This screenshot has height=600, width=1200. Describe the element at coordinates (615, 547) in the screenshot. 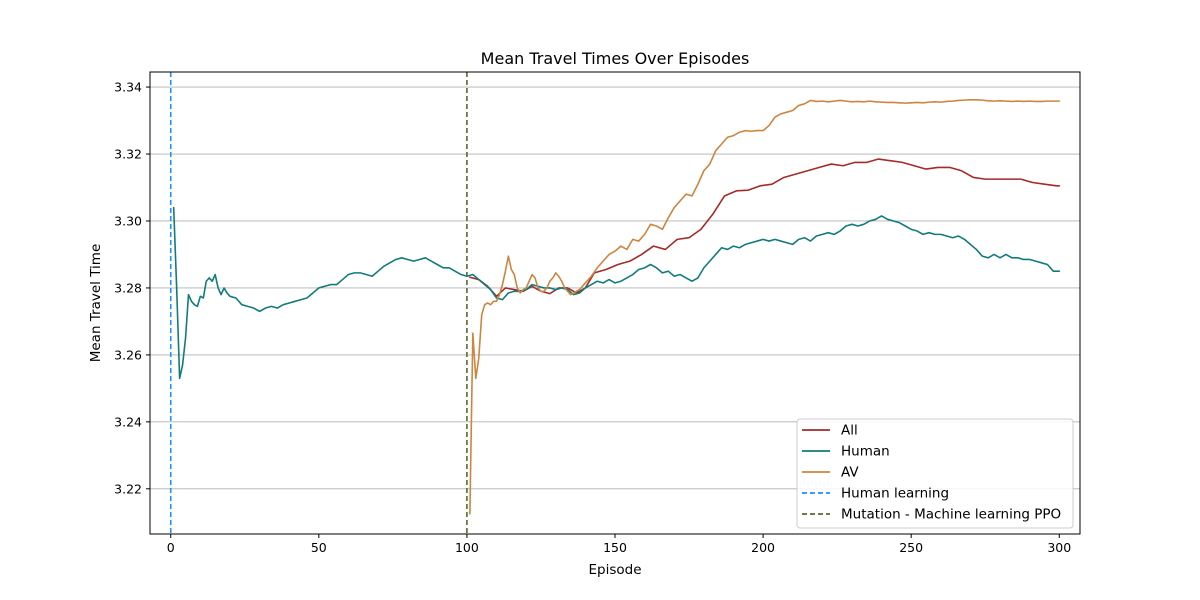

I see `x-tick-label: 150` at that location.